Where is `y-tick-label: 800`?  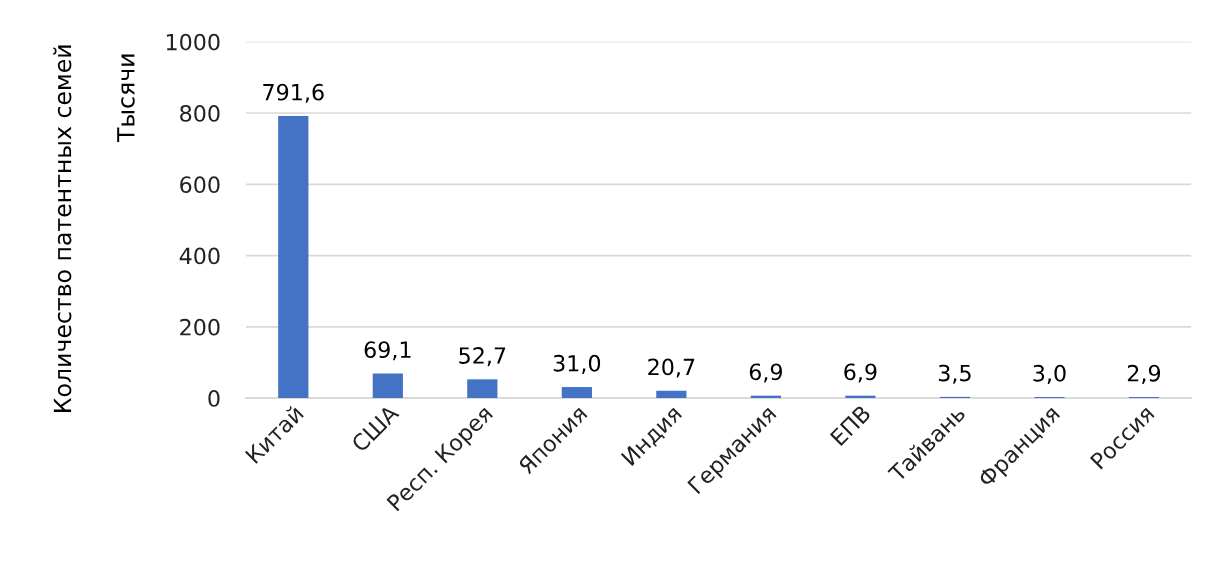
y-tick-label: 800 is located at coordinates (200, 113).